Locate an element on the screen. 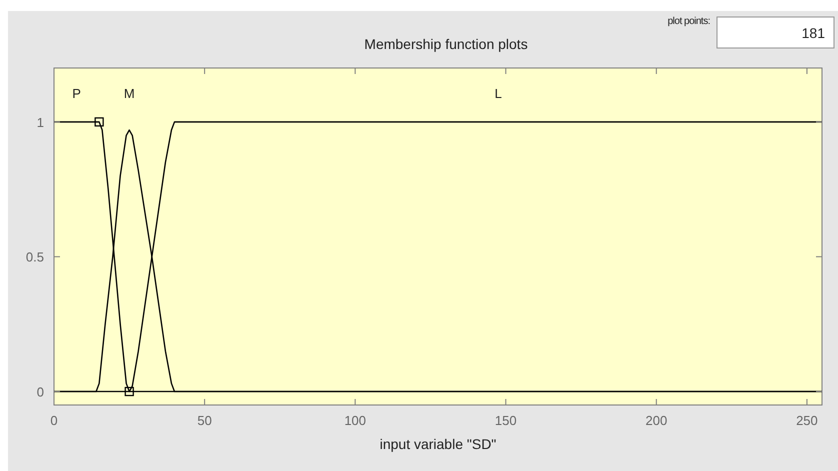 This screenshot has width=838, height=471. x-tick-label: 200 is located at coordinates (657, 420).